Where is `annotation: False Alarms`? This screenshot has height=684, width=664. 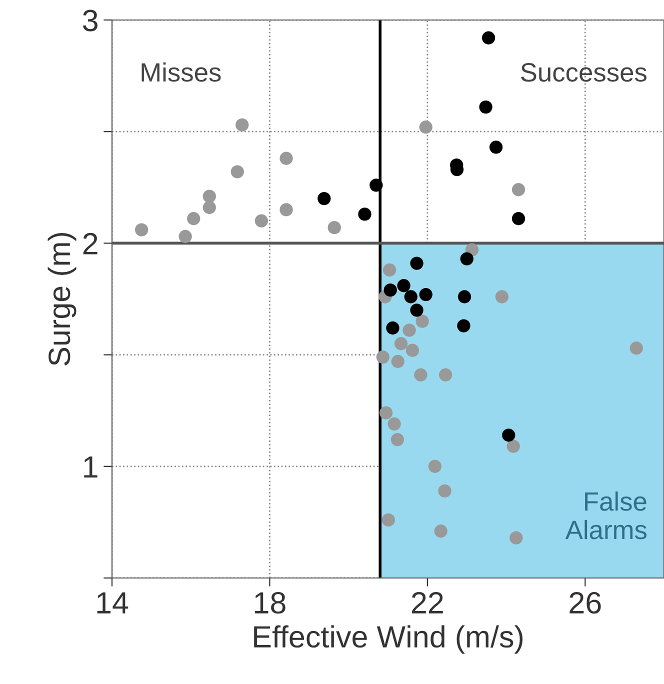
annotation: False Alarms is located at coordinates (605, 515).